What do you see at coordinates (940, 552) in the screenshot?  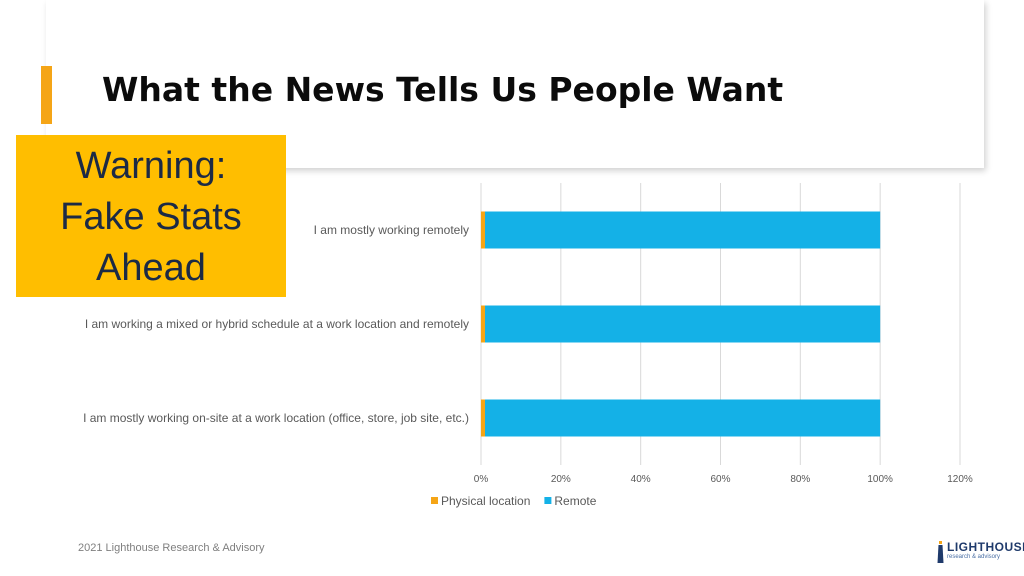 I see `lighthouse-icon` at bounding box center [940, 552].